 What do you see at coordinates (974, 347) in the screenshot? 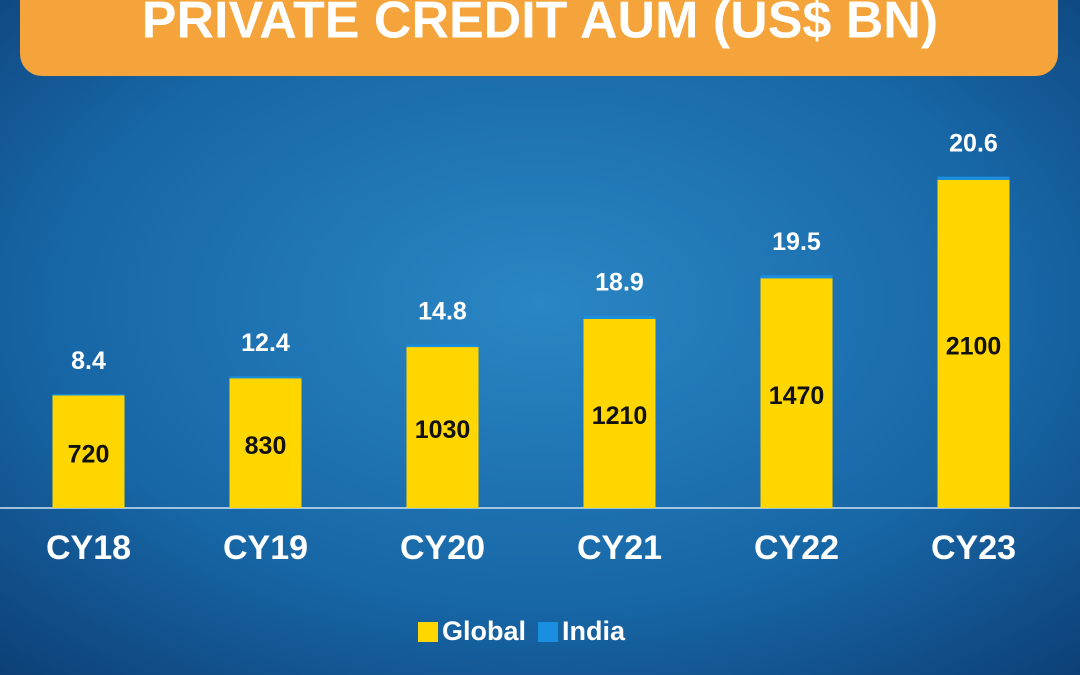
I see `value-label: 2100` at bounding box center [974, 347].